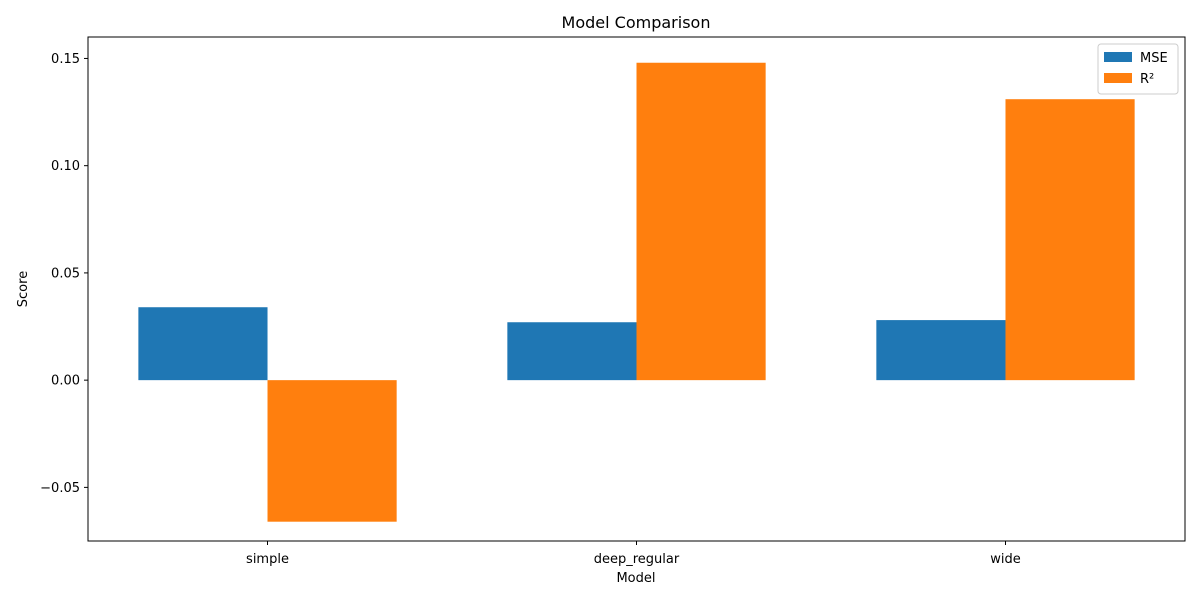 The image size is (1200, 600). Describe the element at coordinates (1138, 69) in the screenshot. I see `legend: MSE R²` at that location.